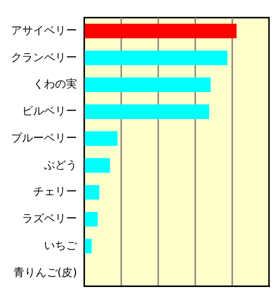 The image size is (273, 300). Describe the element at coordinates (44, 30) in the screenshot. I see `y-tick-label: アサイベリー` at that location.